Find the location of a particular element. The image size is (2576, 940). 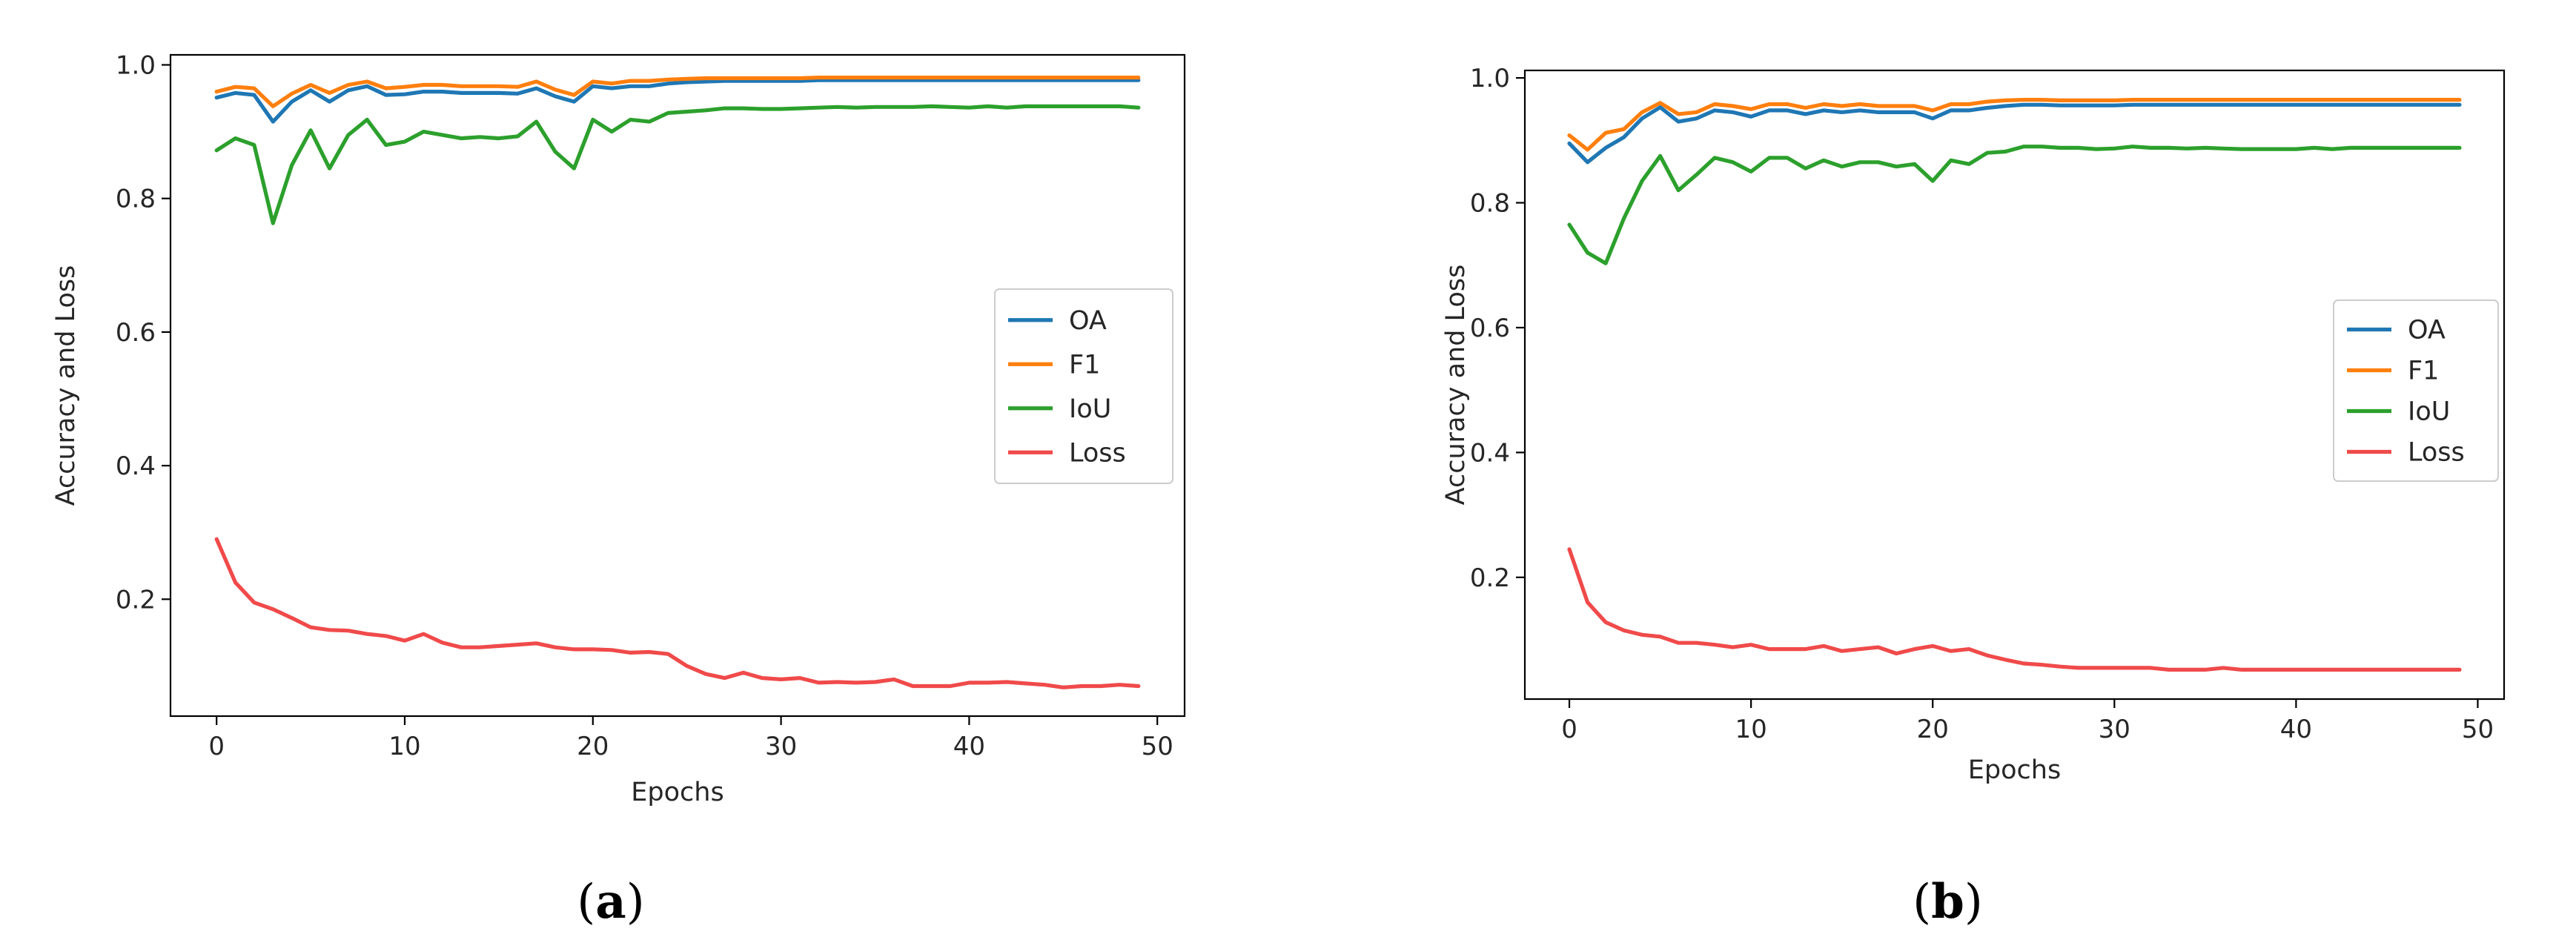

chart-a-y-tick-label: 0.2 is located at coordinates (136, 600).